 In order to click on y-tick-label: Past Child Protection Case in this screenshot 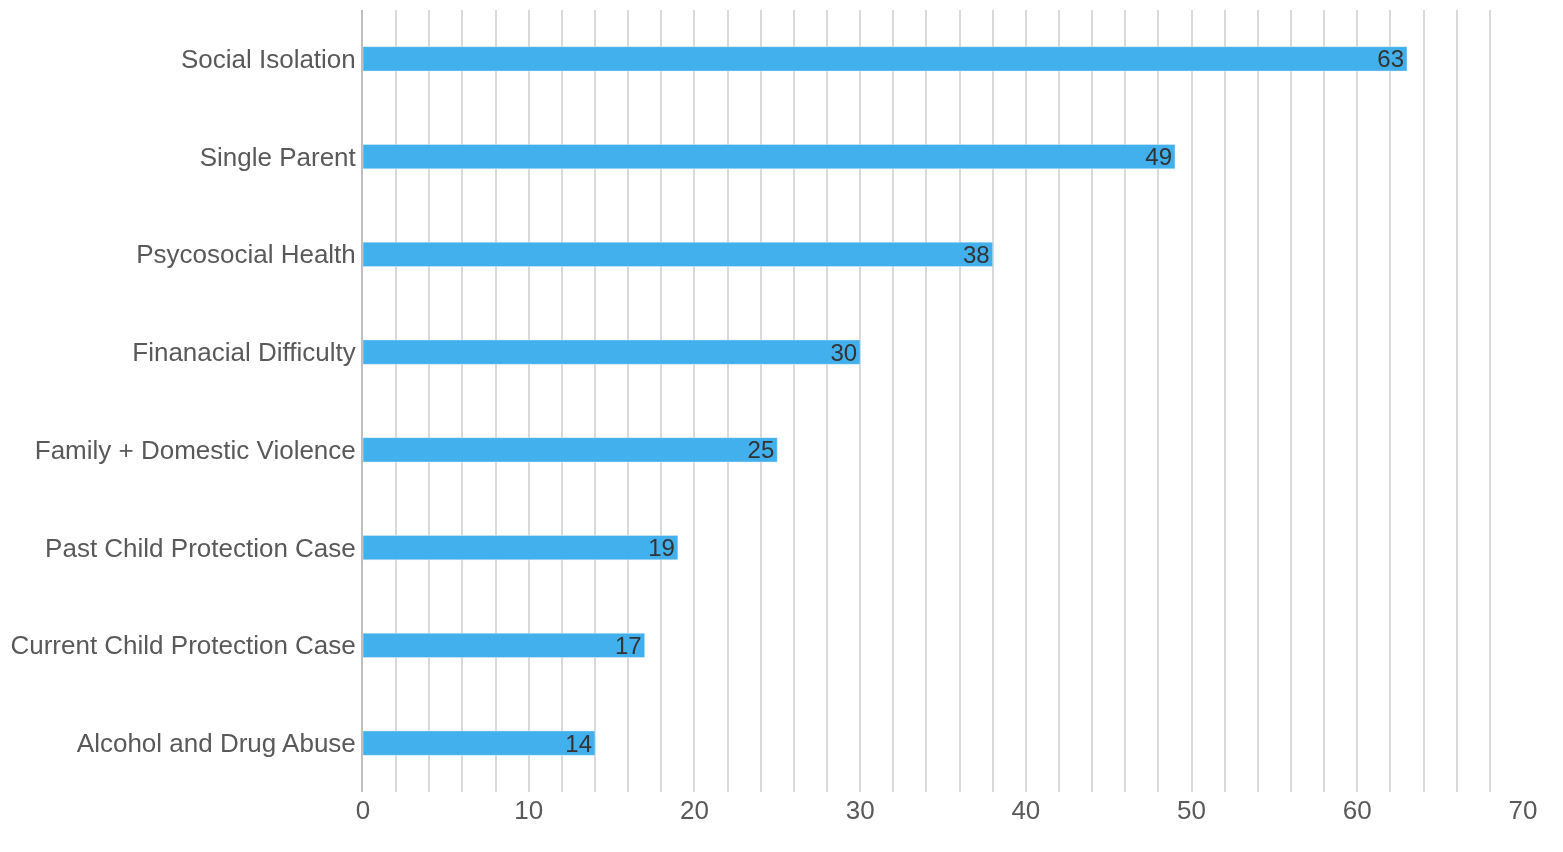, I will do `click(200, 547)`.